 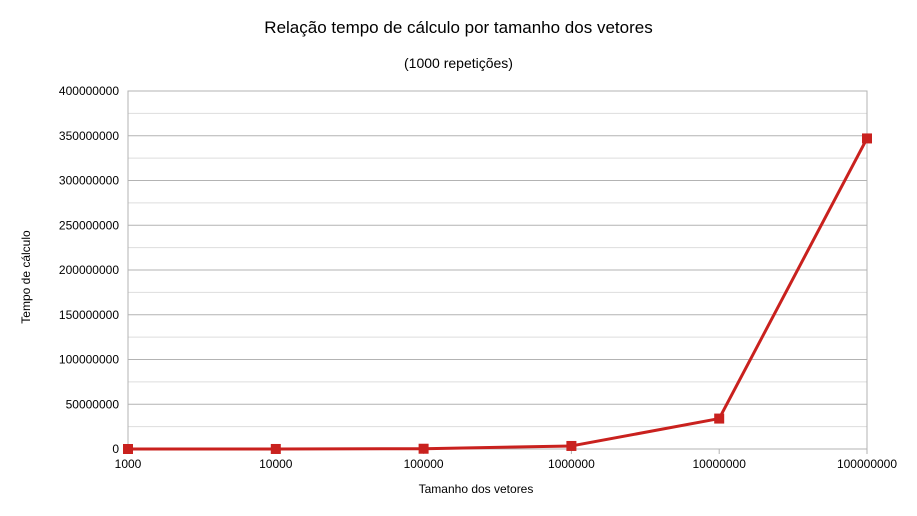 I want to click on x-tick-label: 10000, so click(x=276, y=464).